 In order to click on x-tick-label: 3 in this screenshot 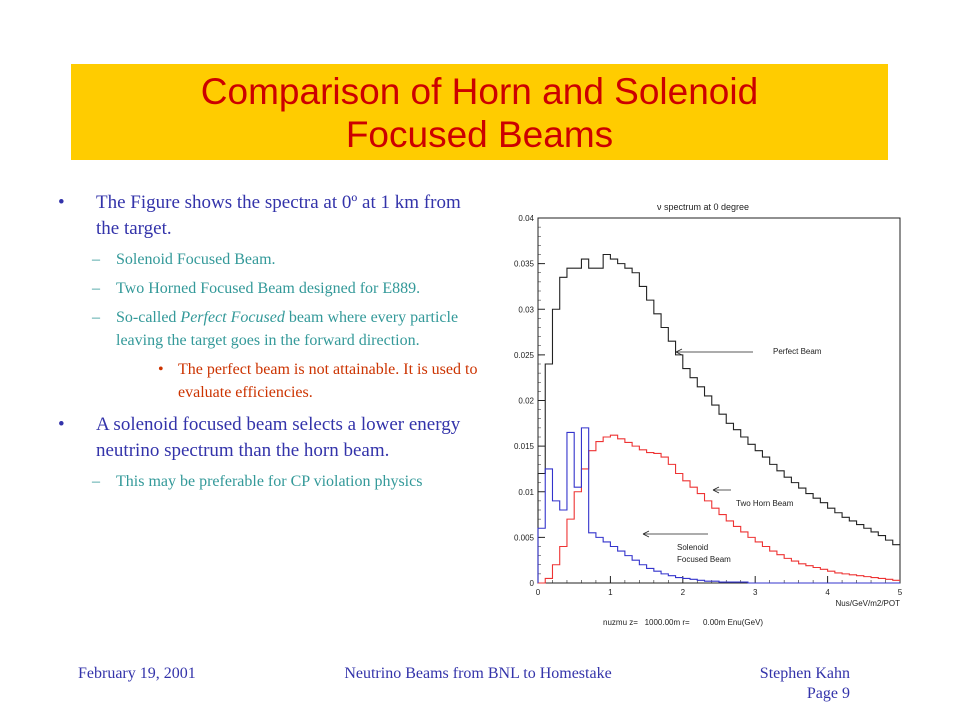, I will do `click(755, 592)`.